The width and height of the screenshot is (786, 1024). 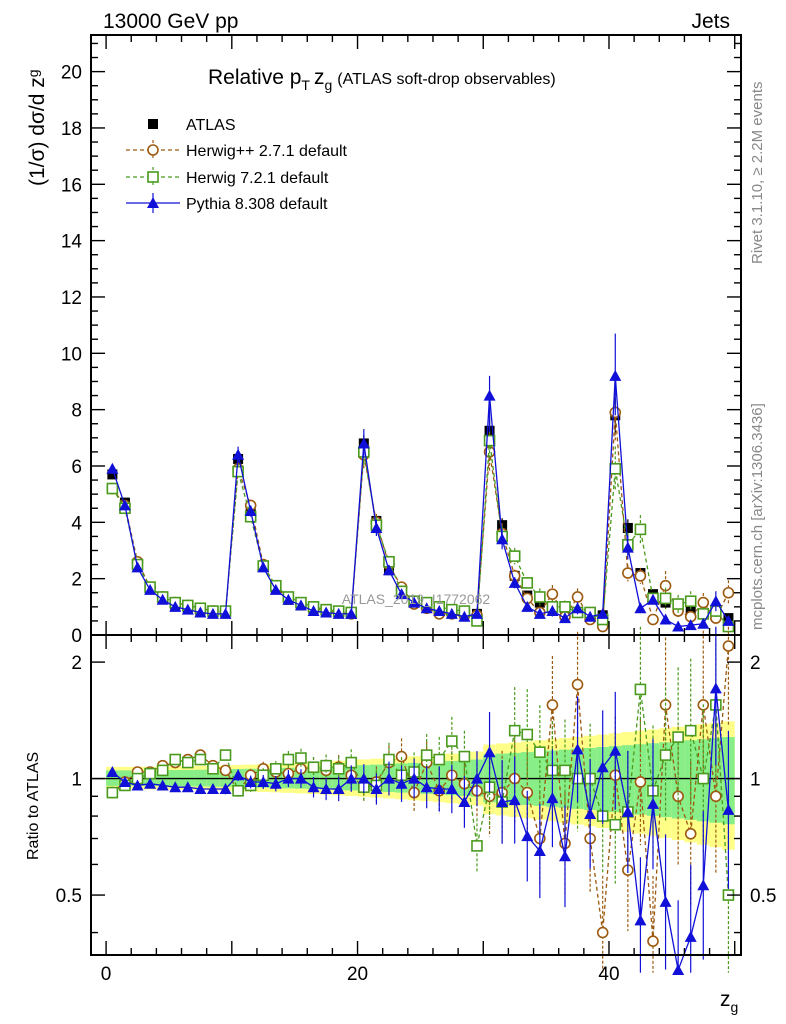 I want to click on y-tick-label: 10, so click(x=71, y=354).